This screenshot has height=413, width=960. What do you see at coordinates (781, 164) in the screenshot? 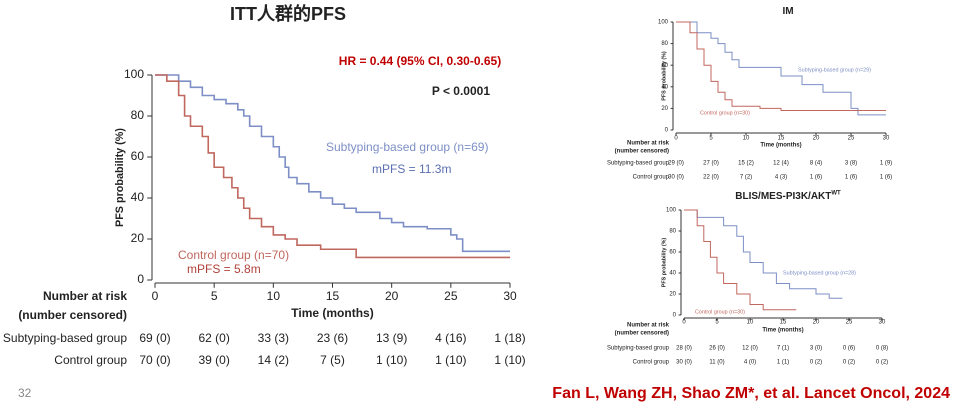
I see `risk-value: 12 (4)` at bounding box center [781, 164].